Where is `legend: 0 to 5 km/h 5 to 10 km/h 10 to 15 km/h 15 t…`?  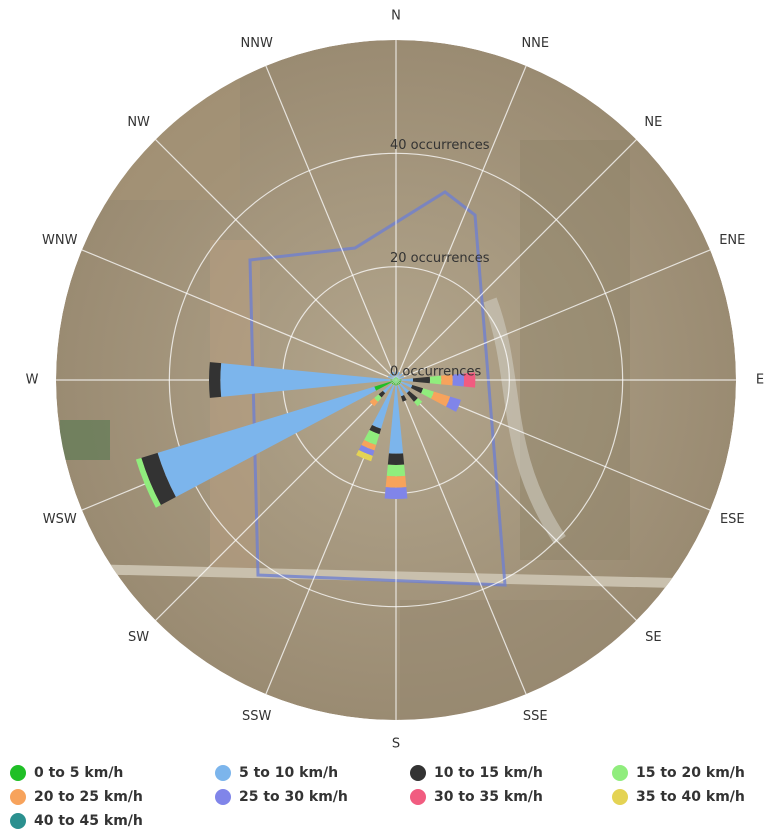
legend: 0 to 5 km/h 5 to 10 km/h 10 to 15 km/h 15 t… is located at coordinates (377, 797).